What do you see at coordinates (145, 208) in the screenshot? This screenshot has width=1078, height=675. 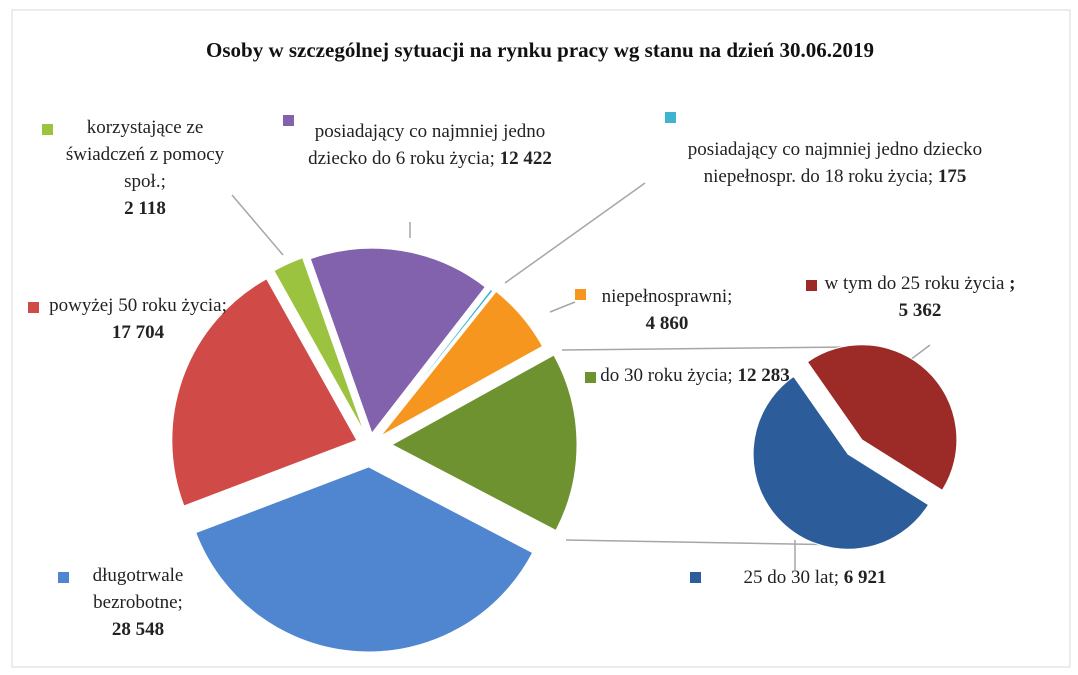 I see `label-value: 2 118` at bounding box center [145, 208].